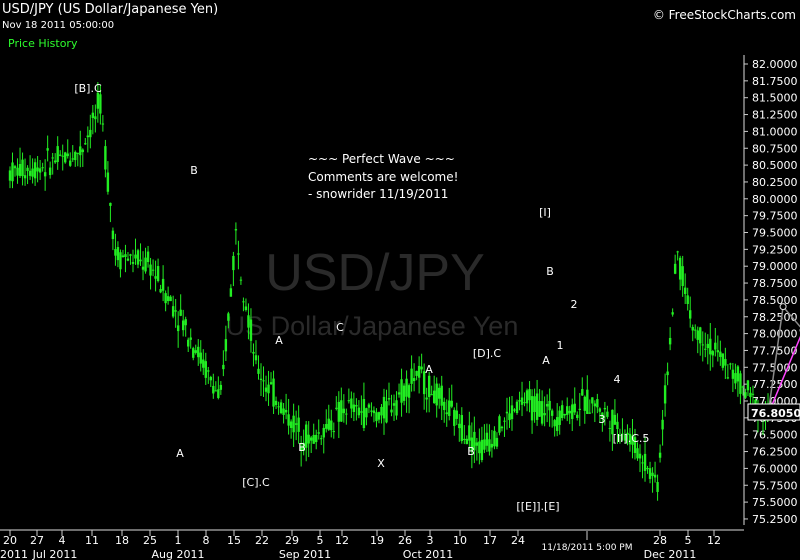  I want to click on y-tick-label: 78.7500, so click(775, 283).